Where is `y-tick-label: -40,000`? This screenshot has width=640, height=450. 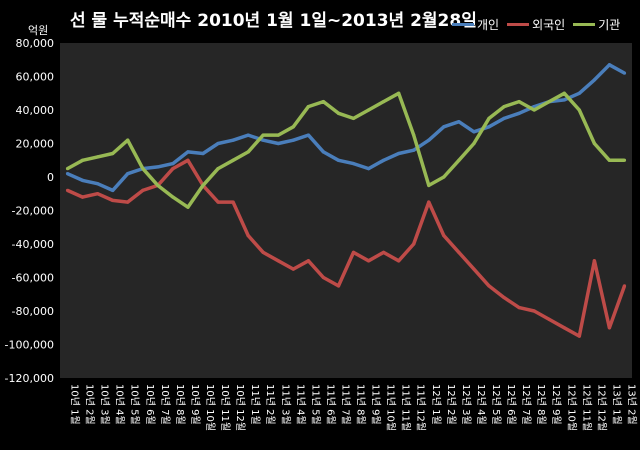
y-tick-label: -40,000 is located at coordinates (33, 244).